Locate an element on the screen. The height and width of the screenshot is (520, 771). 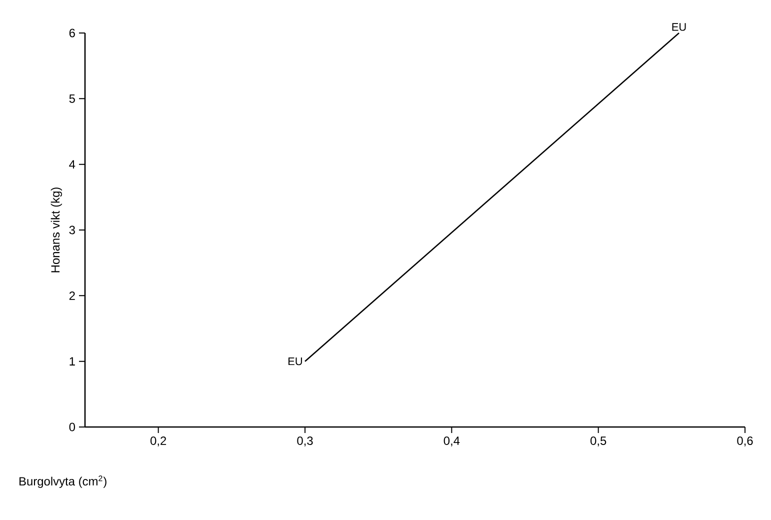
y-axis-title: Honans vikt (kg) is located at coordinates (56, 230).